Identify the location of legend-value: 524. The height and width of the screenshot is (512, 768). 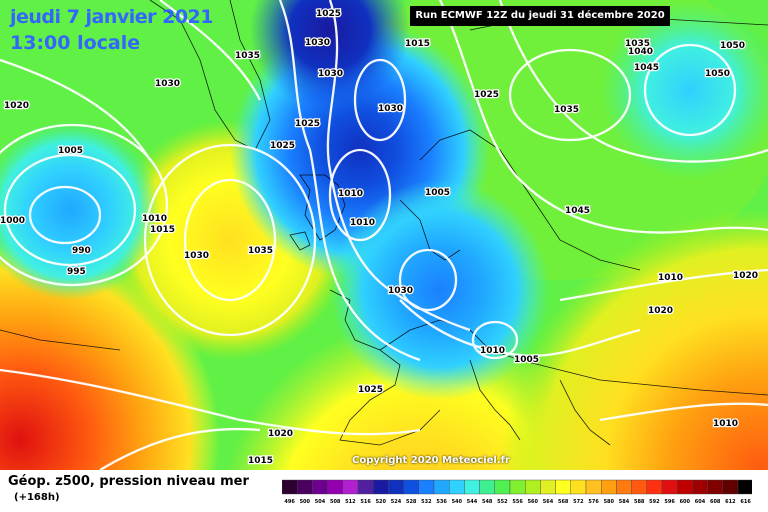
(396, 502).